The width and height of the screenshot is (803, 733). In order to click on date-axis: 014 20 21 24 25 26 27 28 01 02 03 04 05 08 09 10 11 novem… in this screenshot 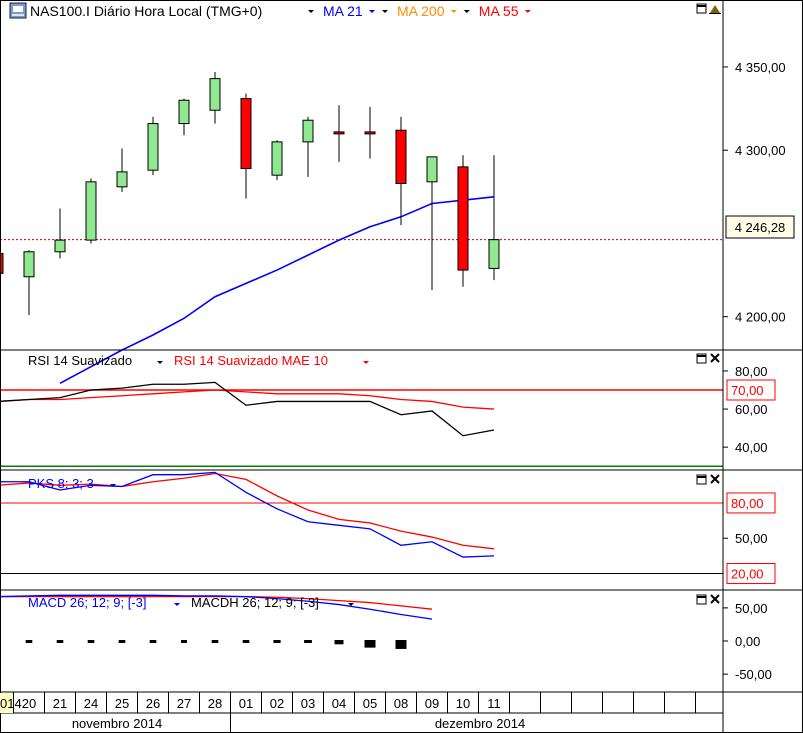, I will do `click(361, 712)`.